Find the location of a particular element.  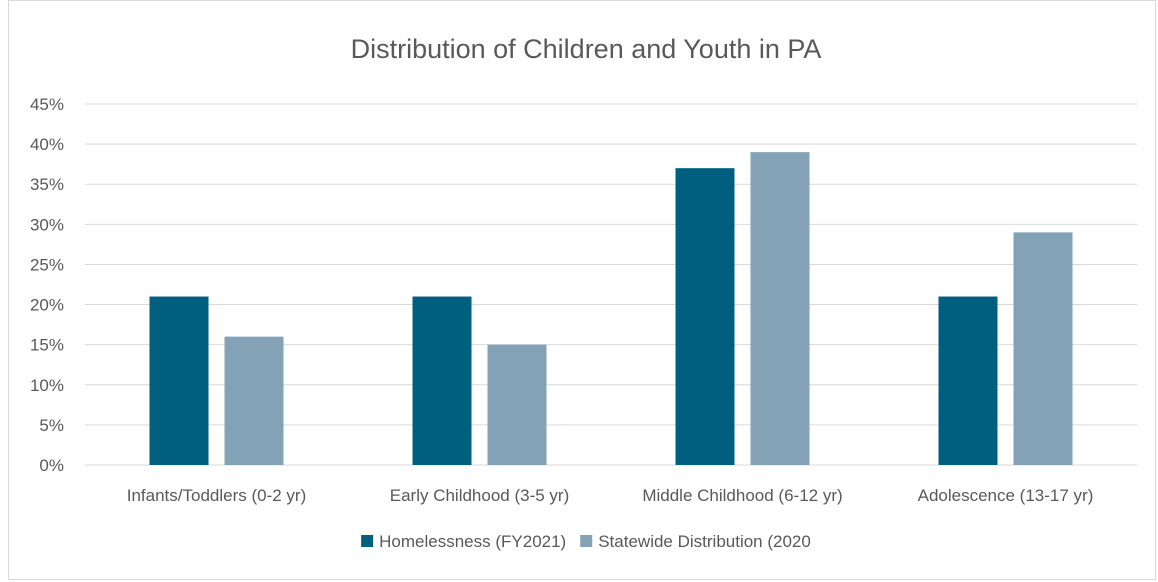

x-tick-label: Middle Childhood (6-12 yr) is located at coordinates (742, 495).